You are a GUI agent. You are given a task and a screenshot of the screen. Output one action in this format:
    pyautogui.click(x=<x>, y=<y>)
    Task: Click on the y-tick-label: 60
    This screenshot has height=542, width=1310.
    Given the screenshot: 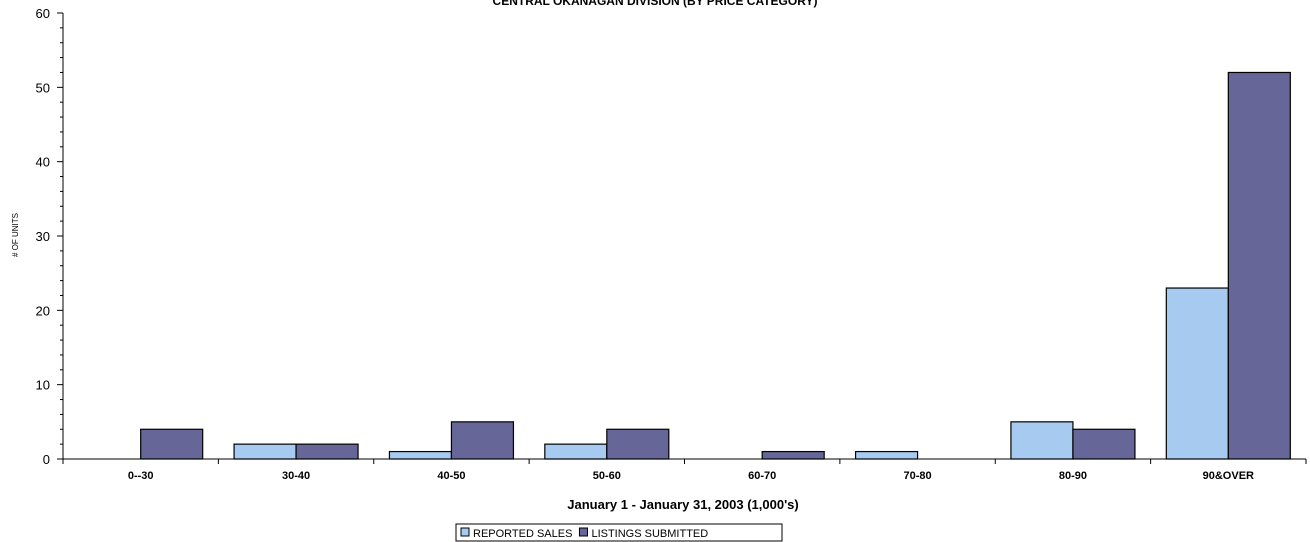 What is the action you would take?
    pyautogui.click(x=43, y=13)
    